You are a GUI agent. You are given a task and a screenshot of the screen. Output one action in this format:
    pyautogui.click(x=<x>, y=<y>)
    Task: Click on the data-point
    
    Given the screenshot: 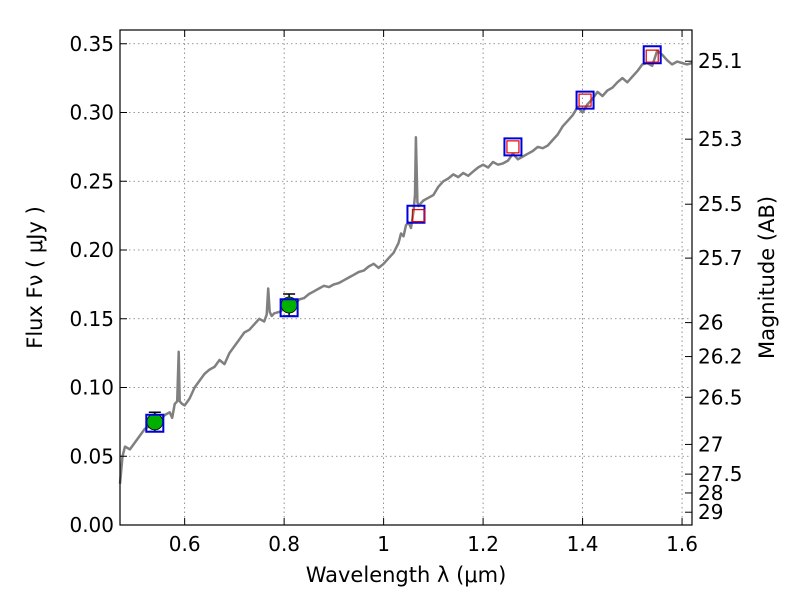 What is the action you would take?
    pyautogui.click(x=155, y=422)
    